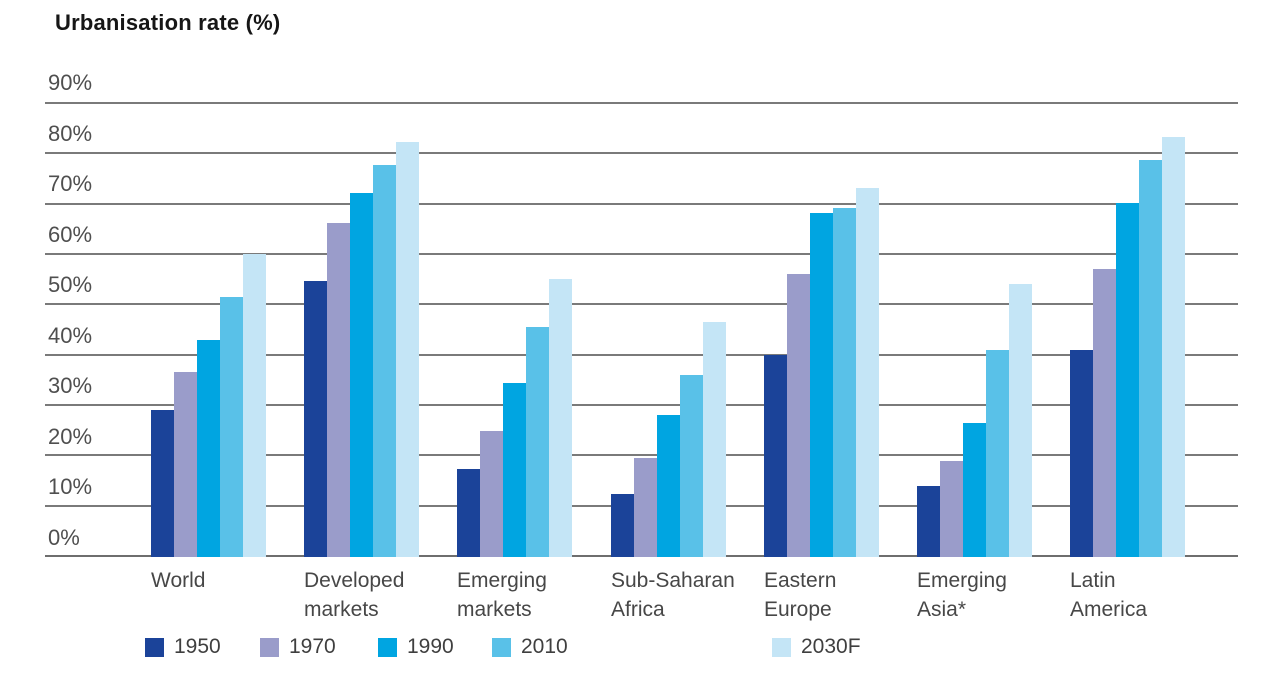 The image size is (1280, 694). I want to click on category-label: World, so click(178, 580).